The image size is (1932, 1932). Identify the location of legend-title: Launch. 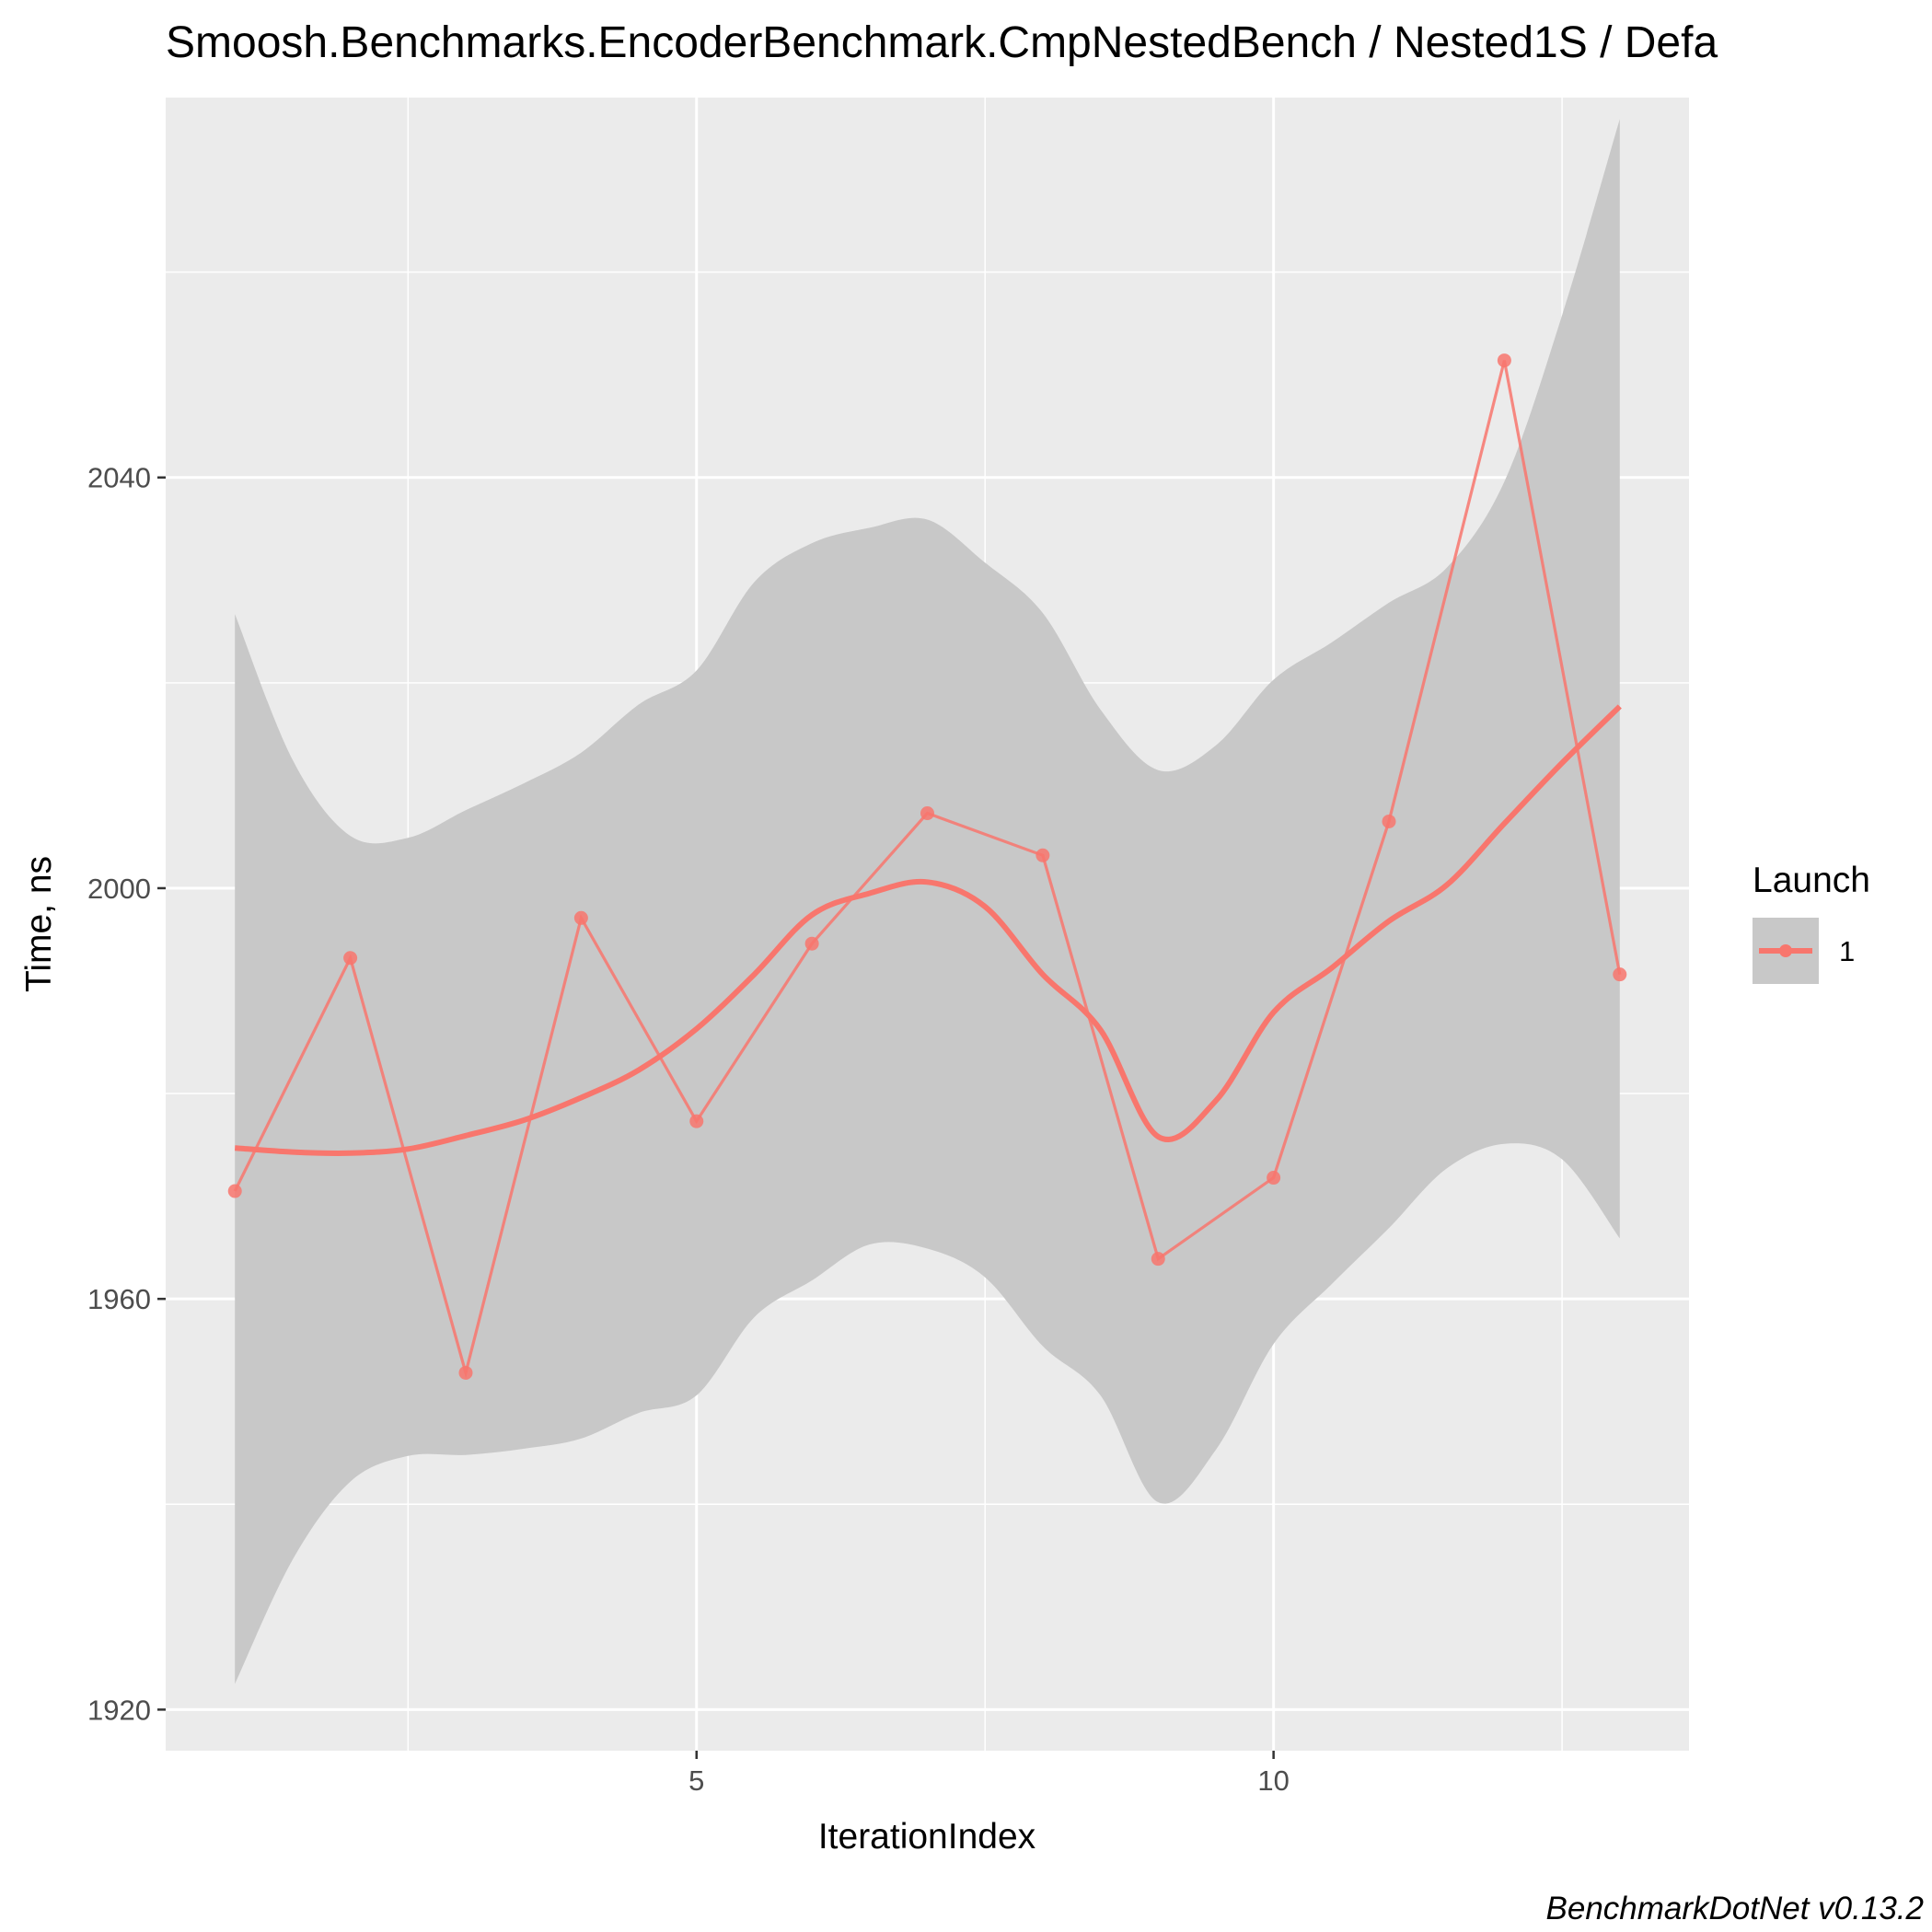
(1812, 881).